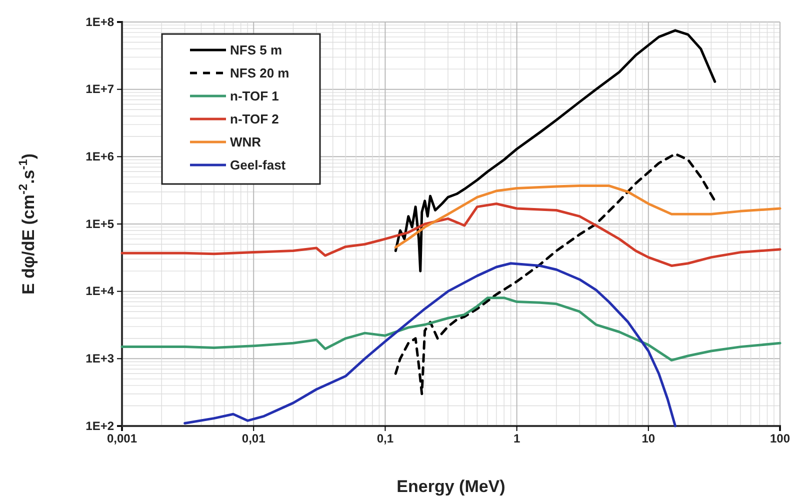 Image resolution: width=792 pixels, height=500 pixels. Describe the element at coordinates (100, 291) in the screenshot. I see `y-tick-label: 1E+4` at that location.